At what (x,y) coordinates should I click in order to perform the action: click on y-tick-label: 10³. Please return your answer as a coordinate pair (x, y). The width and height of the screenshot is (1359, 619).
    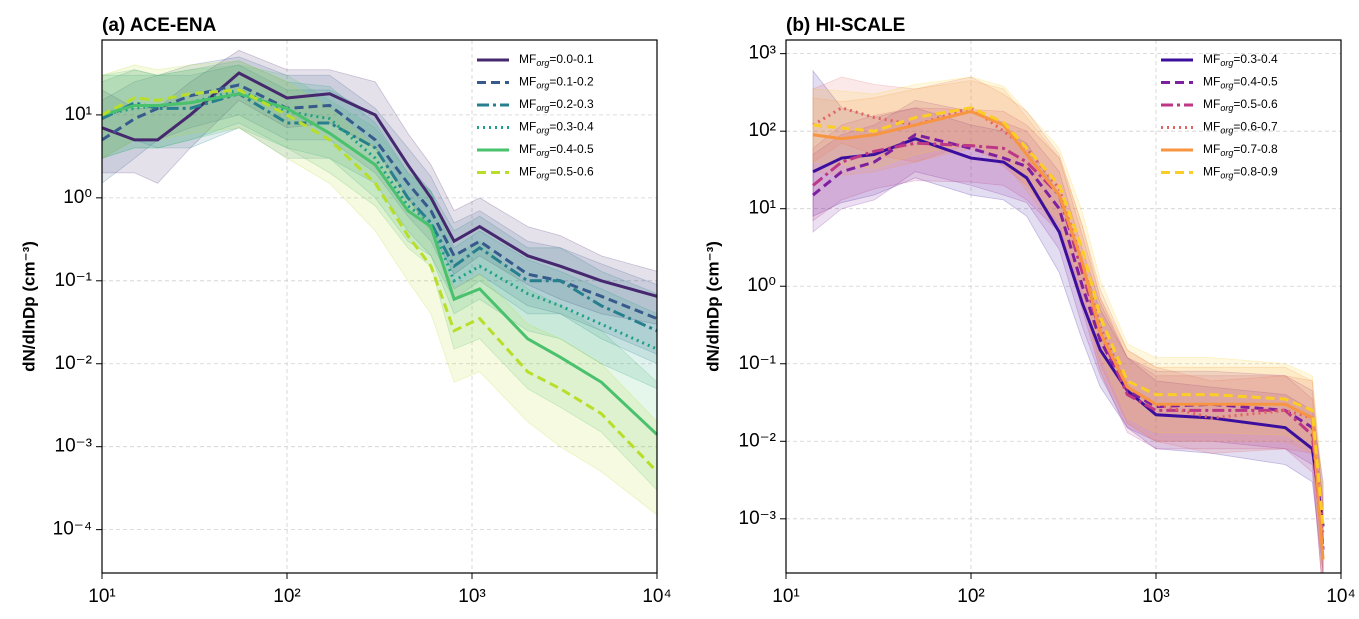
    Looking at the image, I should click on (762, 53).